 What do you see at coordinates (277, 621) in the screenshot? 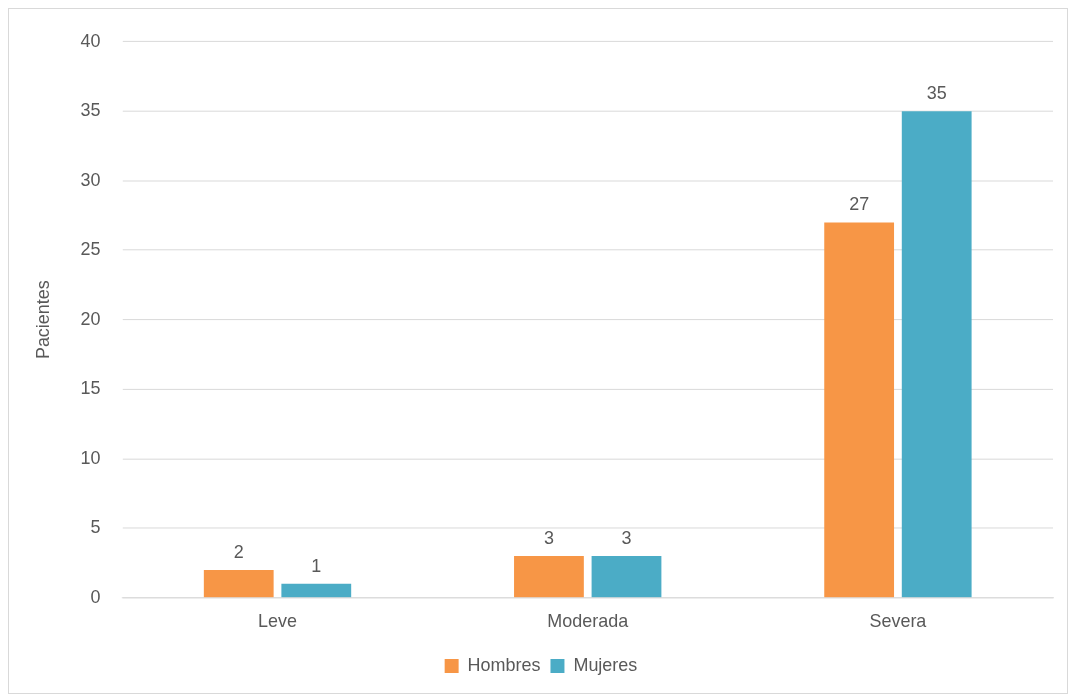
I see `x-tick-label: Leve` at bounding box center [277, 621].